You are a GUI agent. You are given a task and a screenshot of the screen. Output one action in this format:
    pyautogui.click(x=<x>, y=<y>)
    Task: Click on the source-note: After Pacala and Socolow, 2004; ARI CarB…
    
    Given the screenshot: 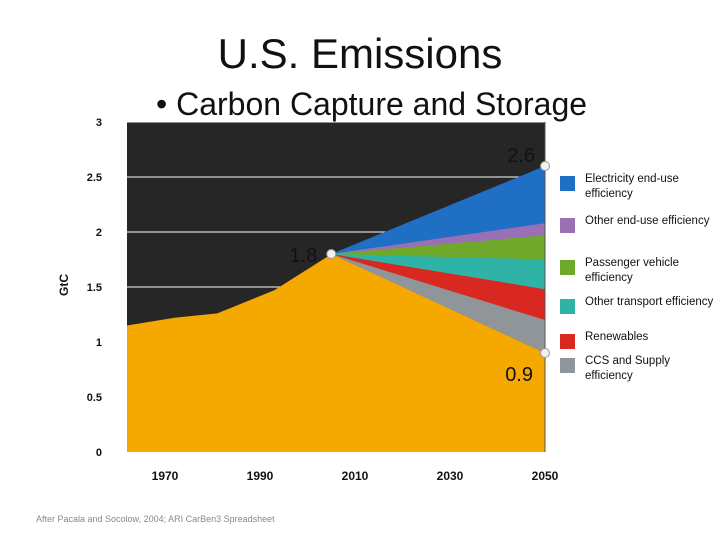 What is the action you would take?
    pyautogui.click(x=155, y=519)
    